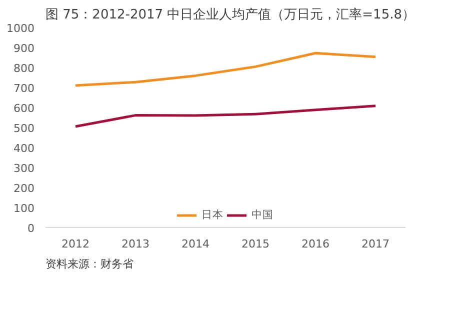 The width and height of the screenshot is (469, 329). What do you see at coordinates (263, 215) in the screenshot?
I see `legend-label: 中国` at bounding box center [263, 215].